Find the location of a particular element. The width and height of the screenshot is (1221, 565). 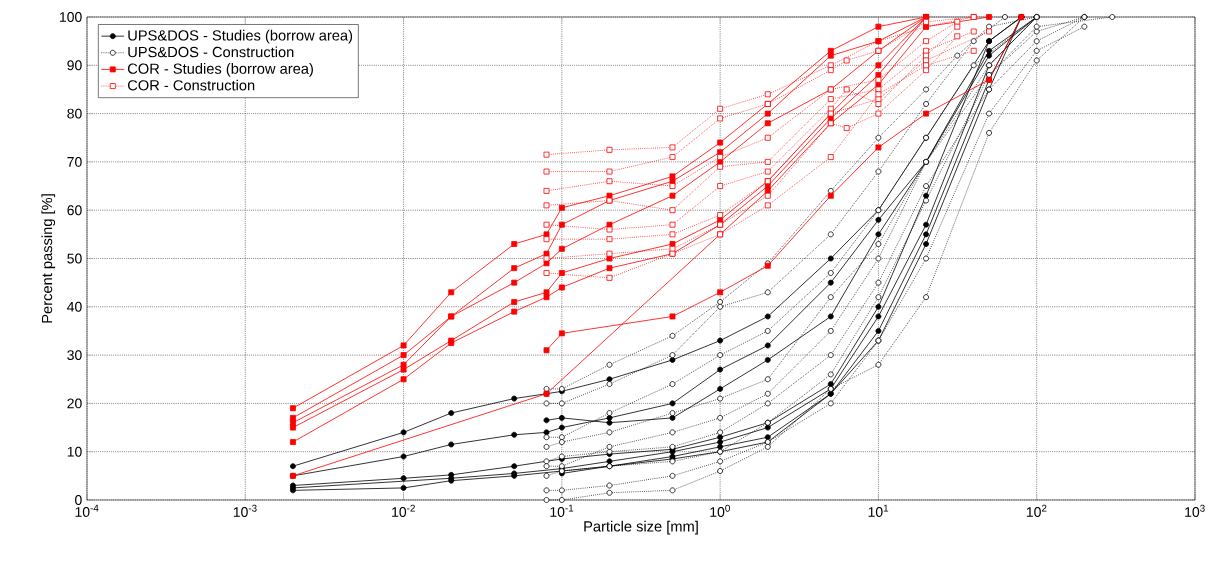

y-tick-label: 50 is located at coordinates (74, 258).